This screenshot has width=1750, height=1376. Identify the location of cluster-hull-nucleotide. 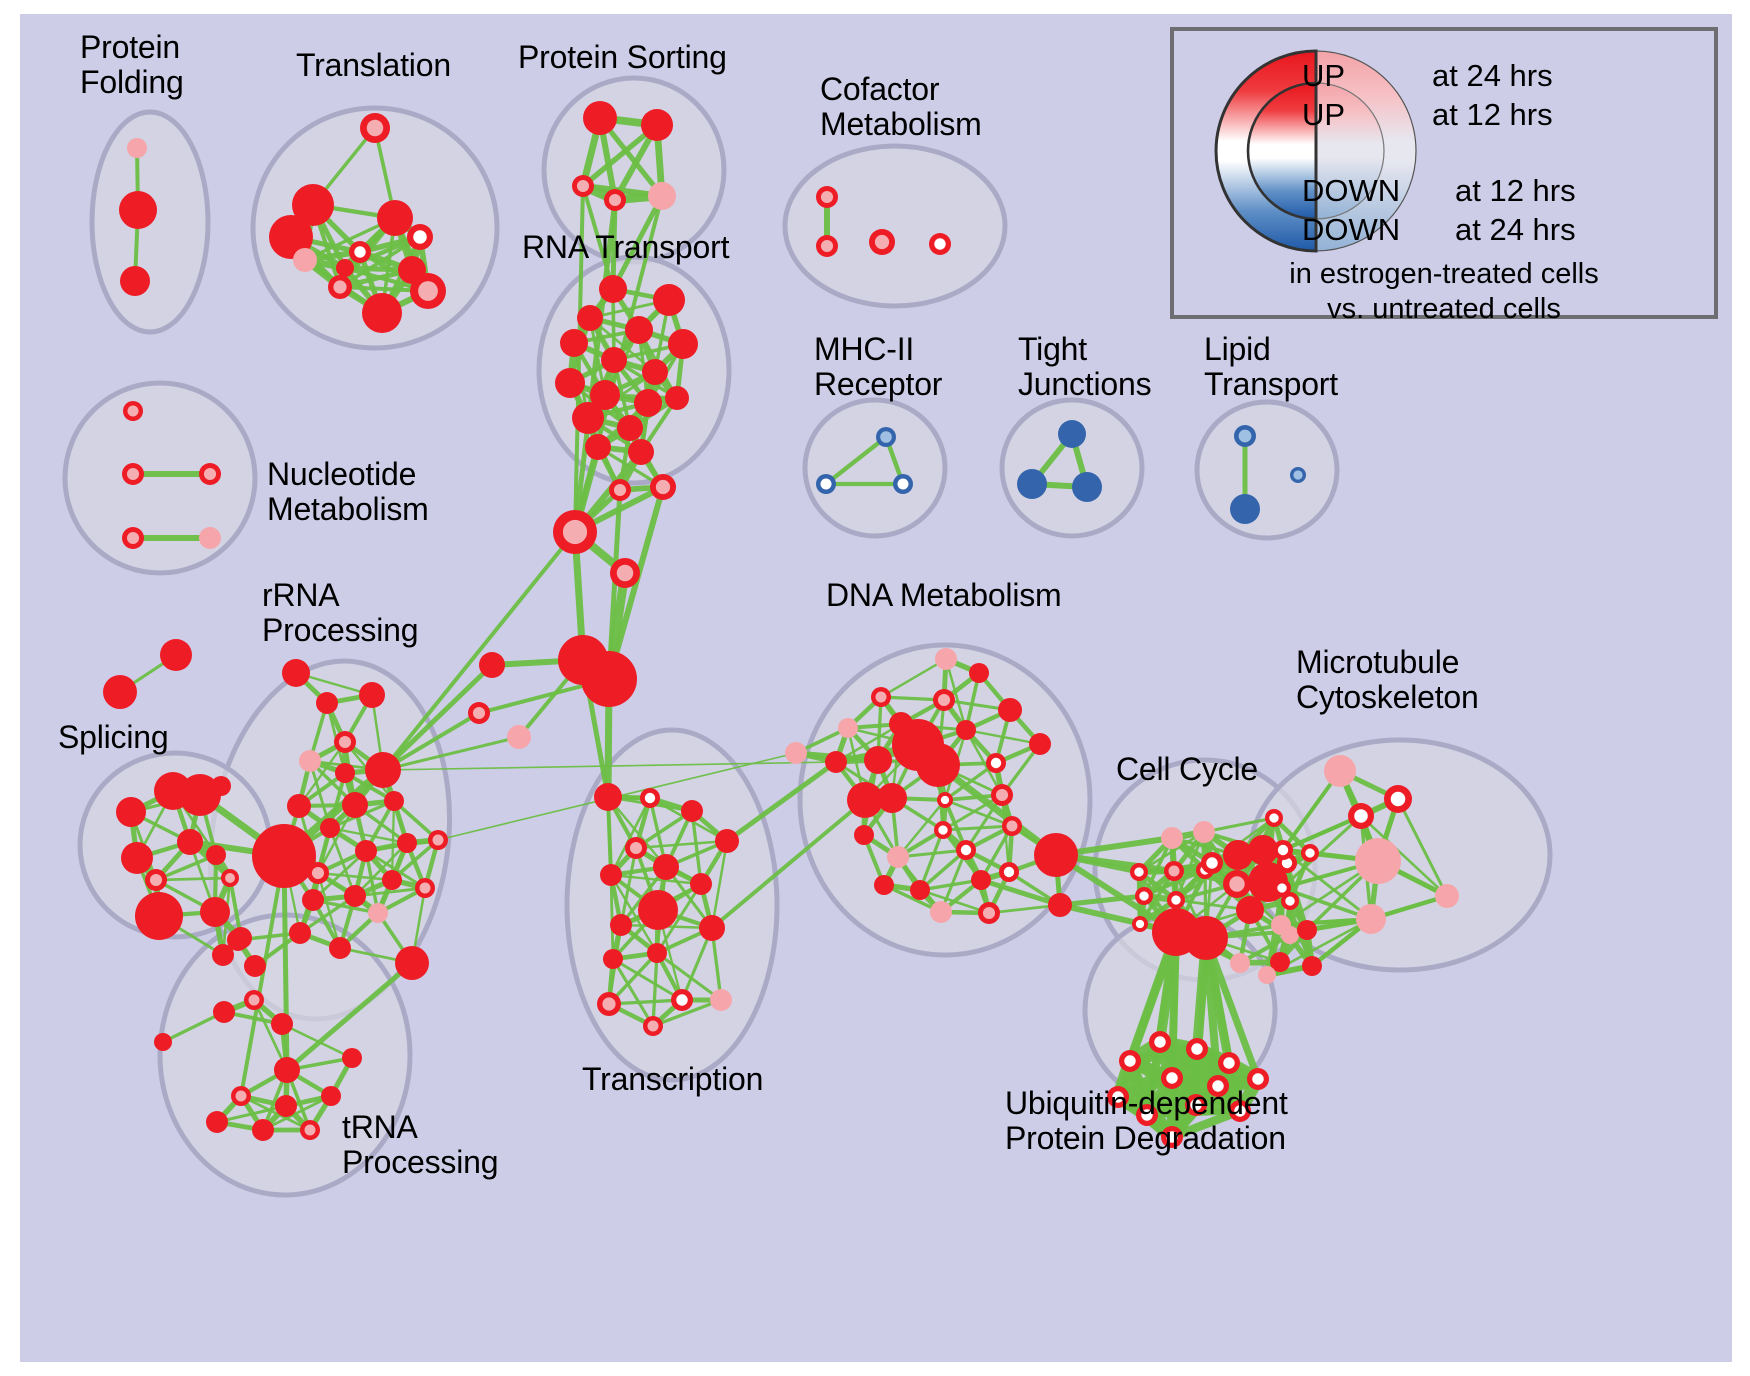
(160, 478).